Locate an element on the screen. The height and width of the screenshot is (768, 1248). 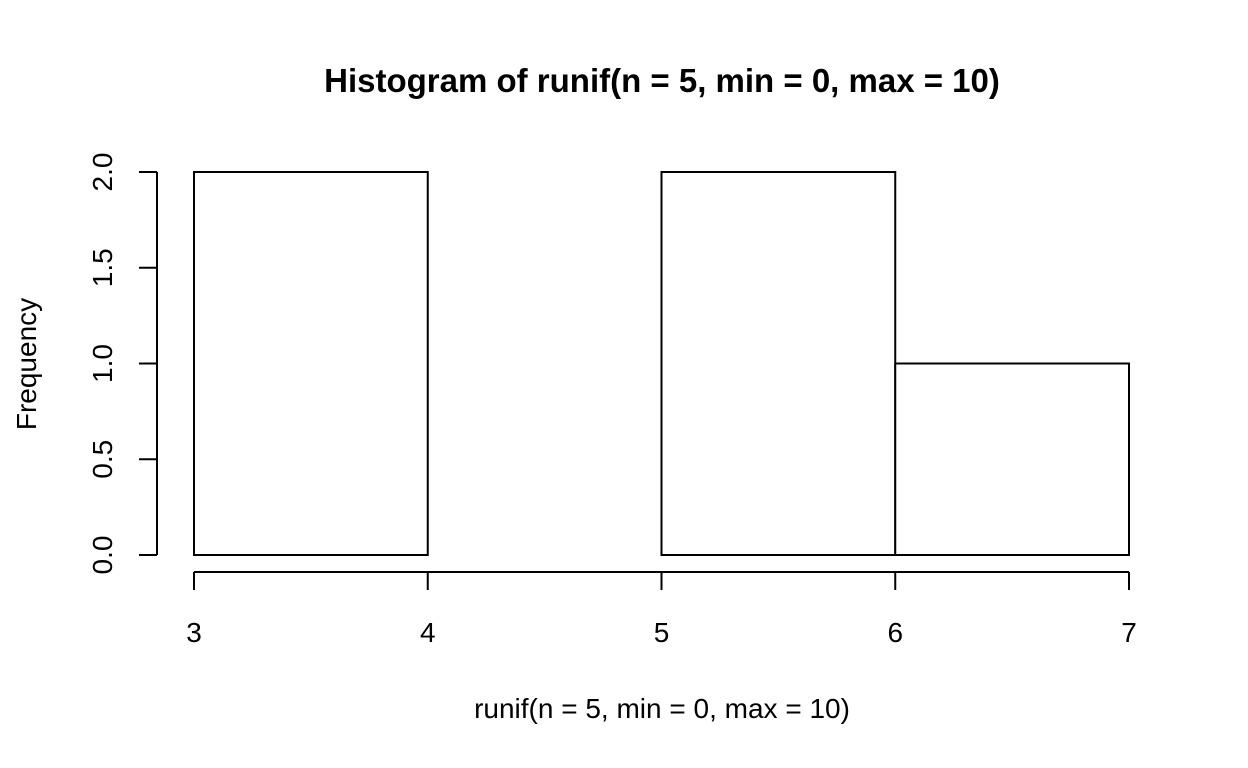
x-tick-label-2: 5 is located at coordinates (662, 632).